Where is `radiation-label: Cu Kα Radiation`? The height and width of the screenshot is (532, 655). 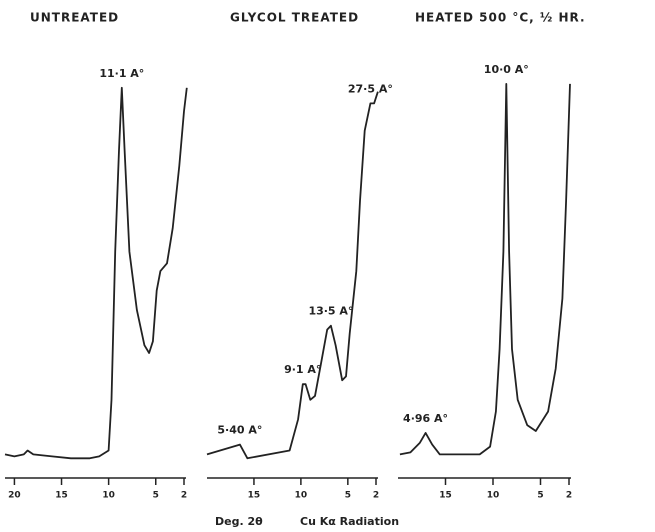
radiation-label: Cu Kα Radiation is located at coordinates (349, 521).